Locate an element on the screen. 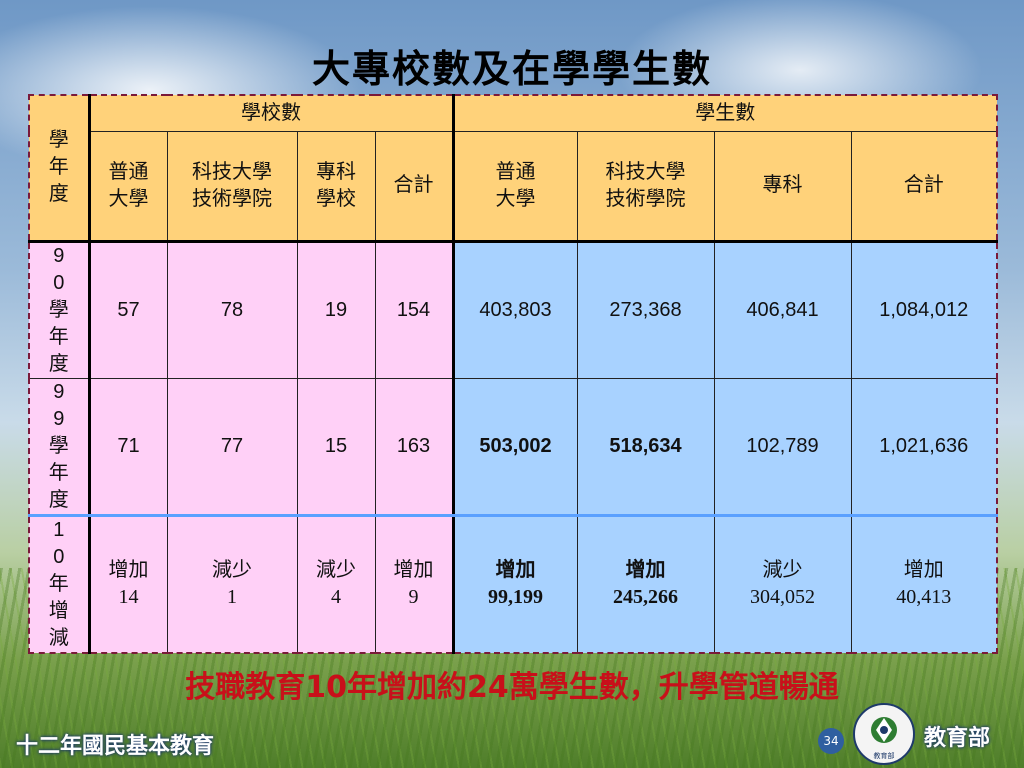 This screenshot has height=768, width=1024. cell-student-value: 518,634 is located at coordinates (645, 447).